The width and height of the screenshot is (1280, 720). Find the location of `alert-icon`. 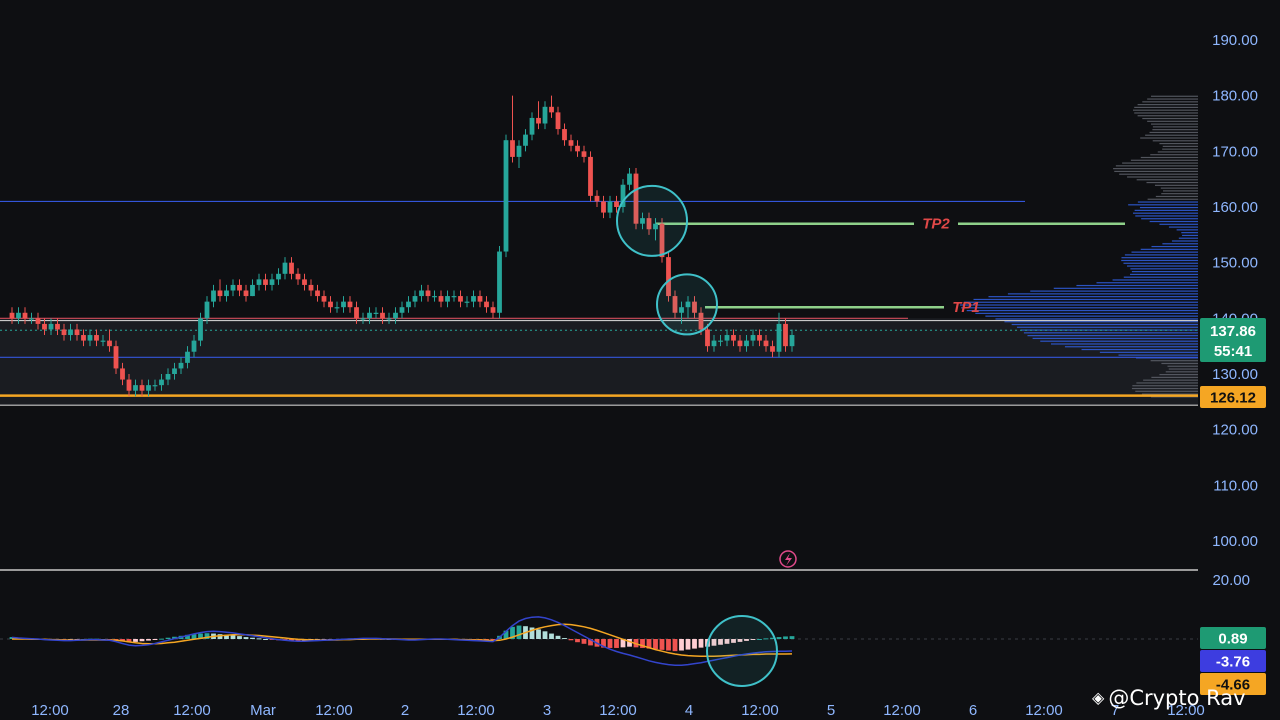

alert-icon is located at coordinates (788, 559).